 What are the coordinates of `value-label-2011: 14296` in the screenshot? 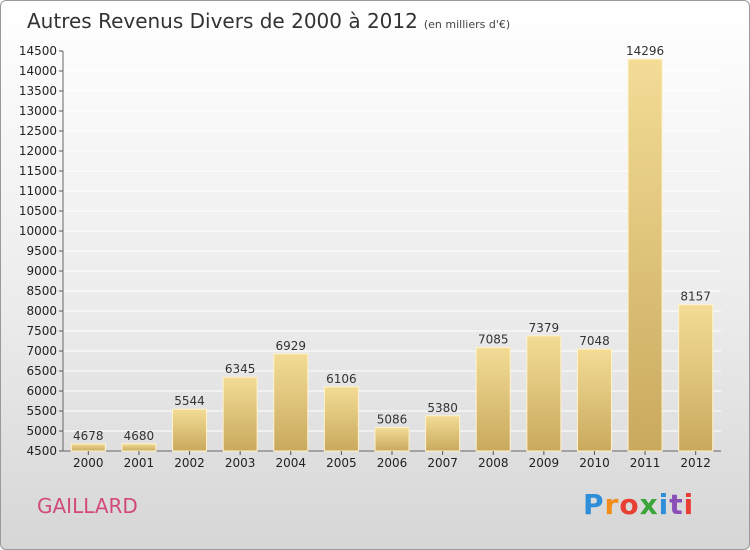 It's located at (645, 51).